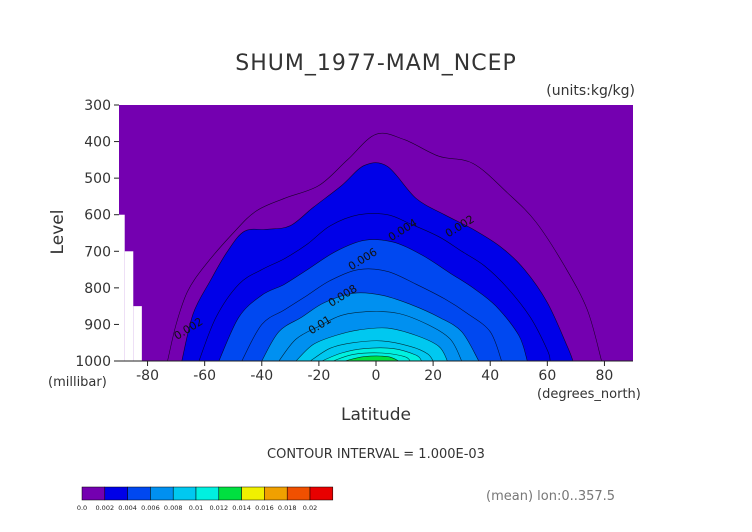 The image size is (752, 532). What do you see at coordinates (196, 508) in the screenshot?
I see `colorbar-label-5: 0.01` at bounding box center [196, 508].